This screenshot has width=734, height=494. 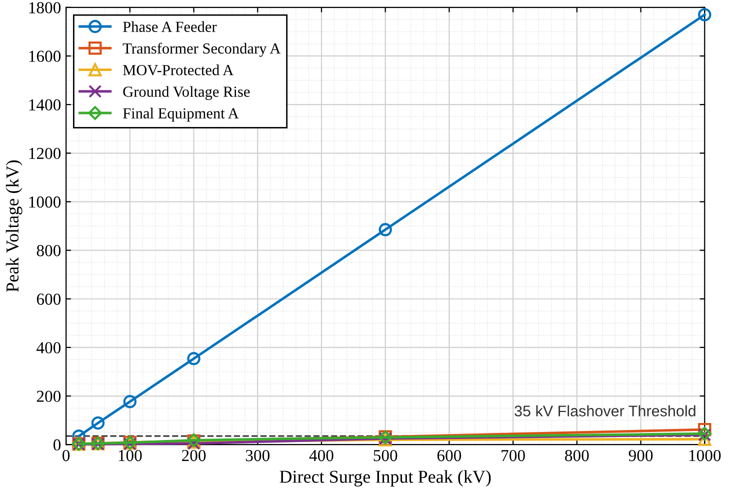 I want to click on x-tick-label: 400, so click(x=321, y=456).